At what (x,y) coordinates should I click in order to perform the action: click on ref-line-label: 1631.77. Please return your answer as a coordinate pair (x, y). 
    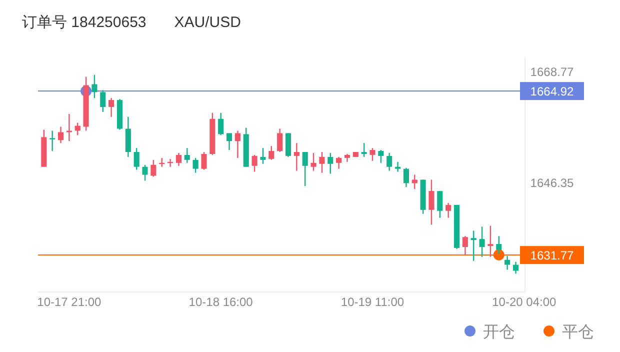
    Looking at the image, I should click on (552, 255).